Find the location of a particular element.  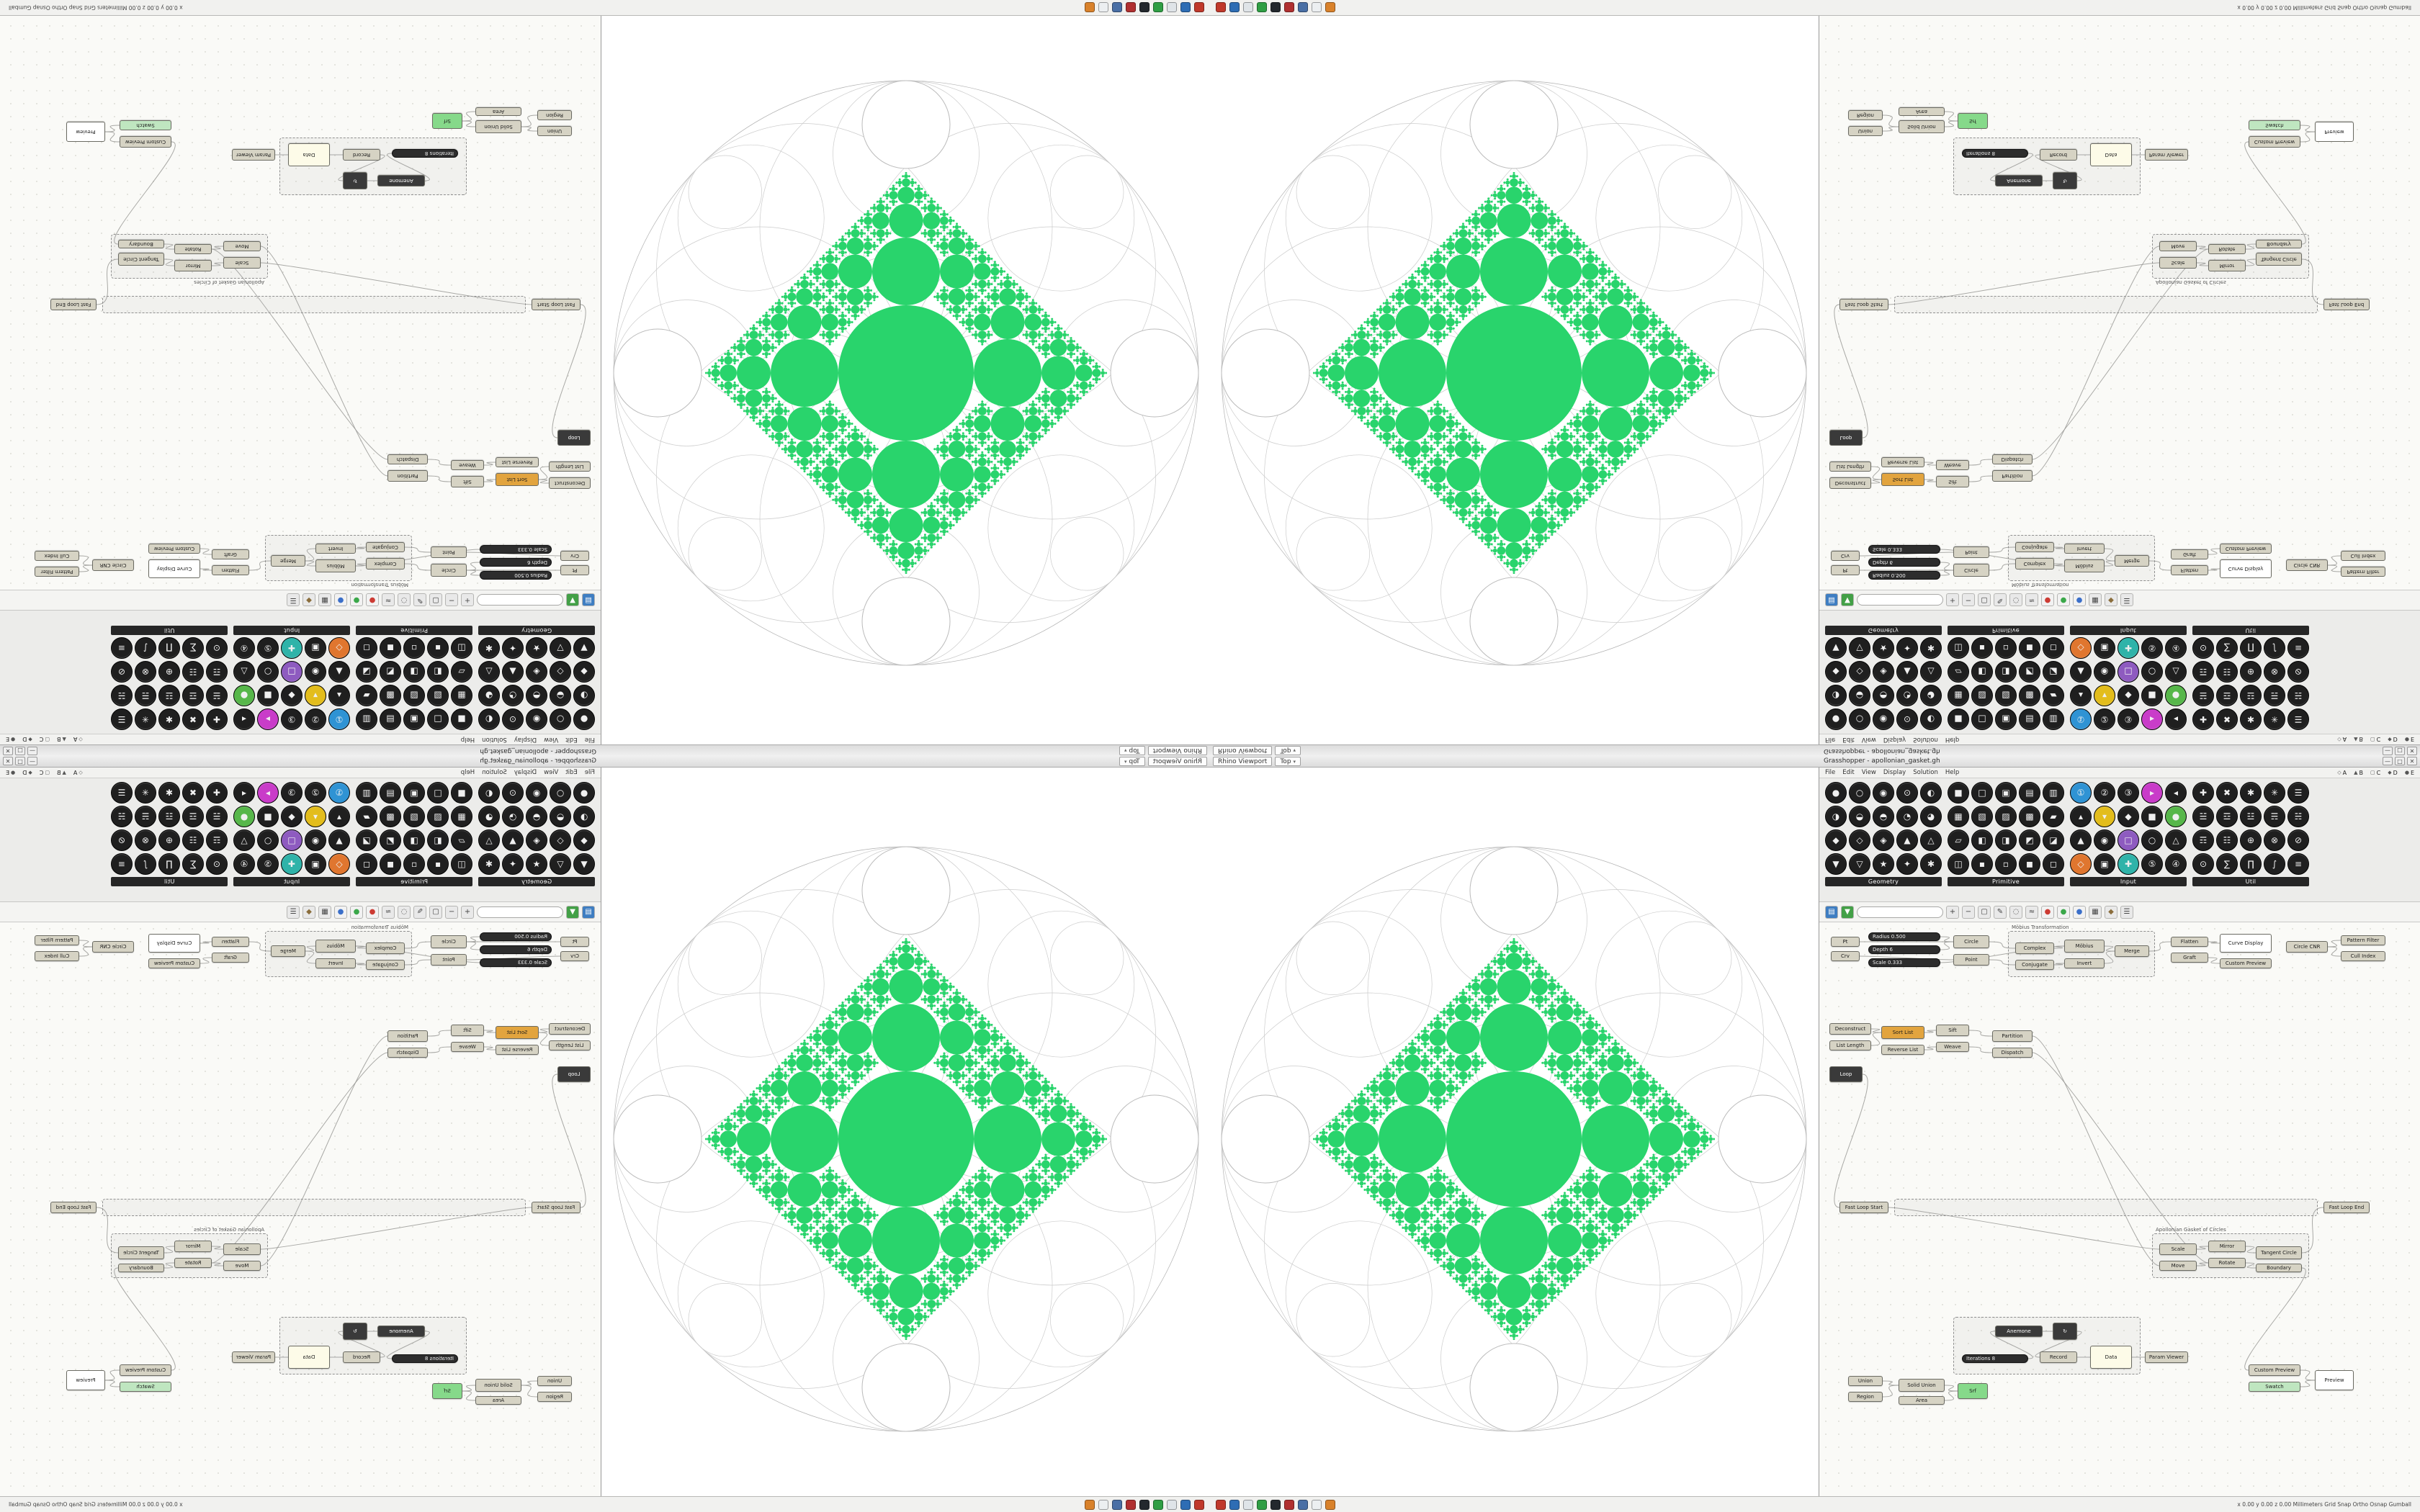

component-icon: ⊕ is located at coordinates (2251, 840).